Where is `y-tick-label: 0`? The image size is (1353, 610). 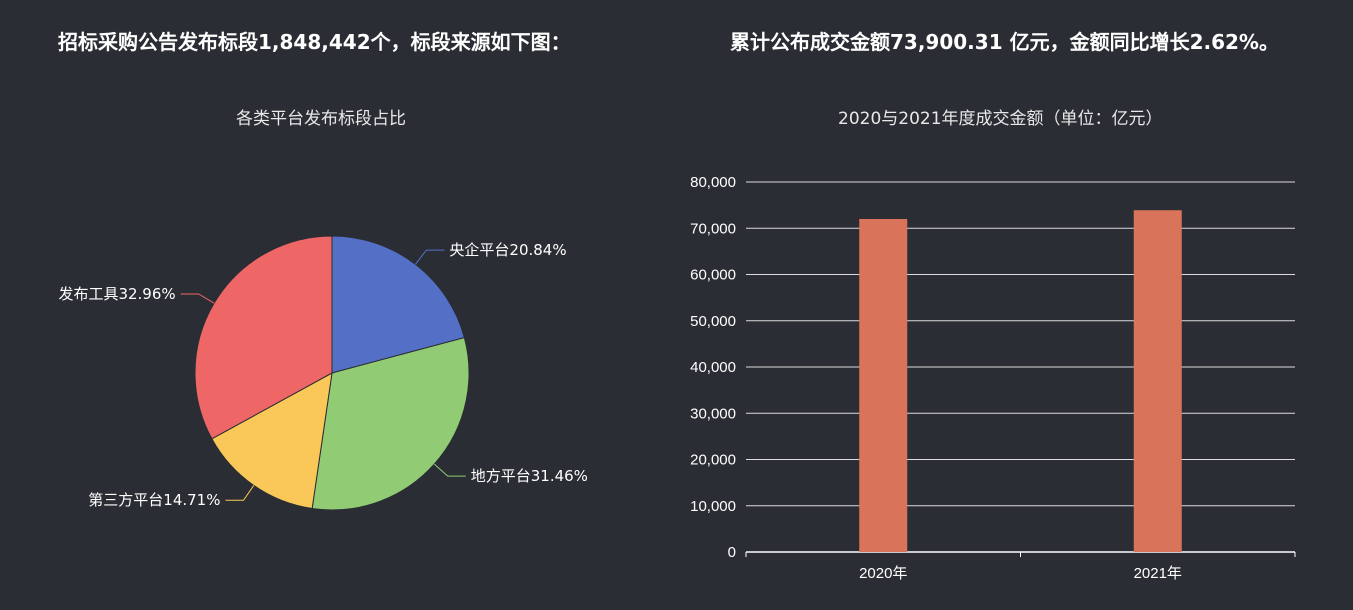
y-tick-label: 0 is located at coordinates (732, 552).